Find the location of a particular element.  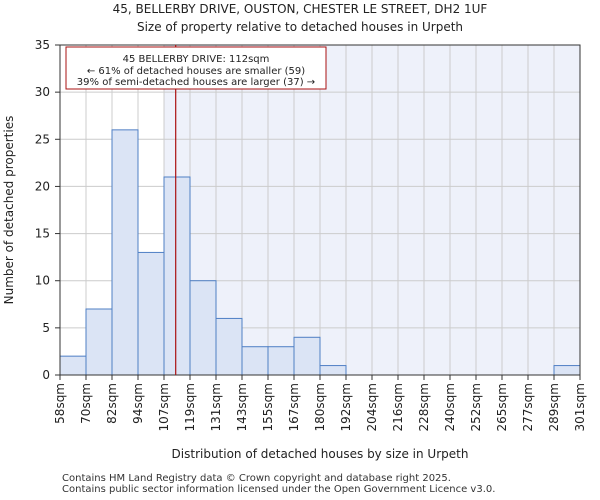

x-tick-label: 265sqm is located at coordinates (502, 407).